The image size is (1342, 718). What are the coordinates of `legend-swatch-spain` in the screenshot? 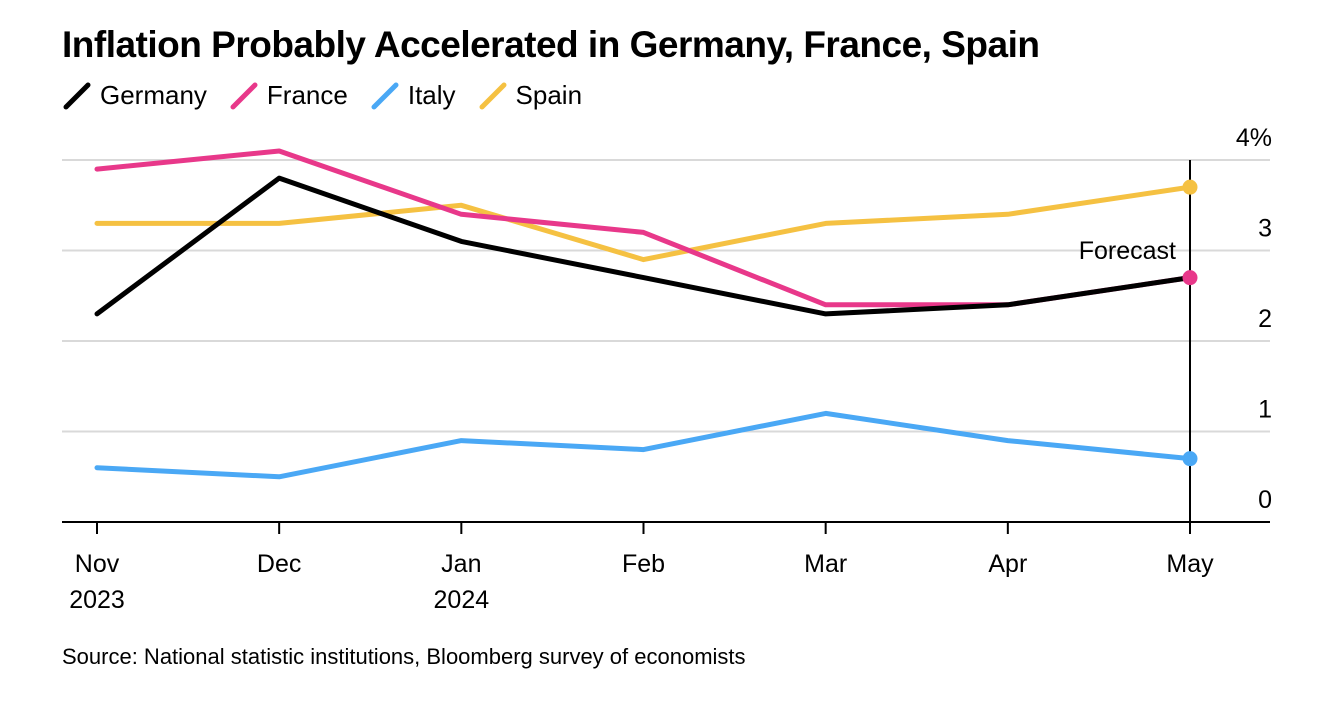 It's located at (493, 96).